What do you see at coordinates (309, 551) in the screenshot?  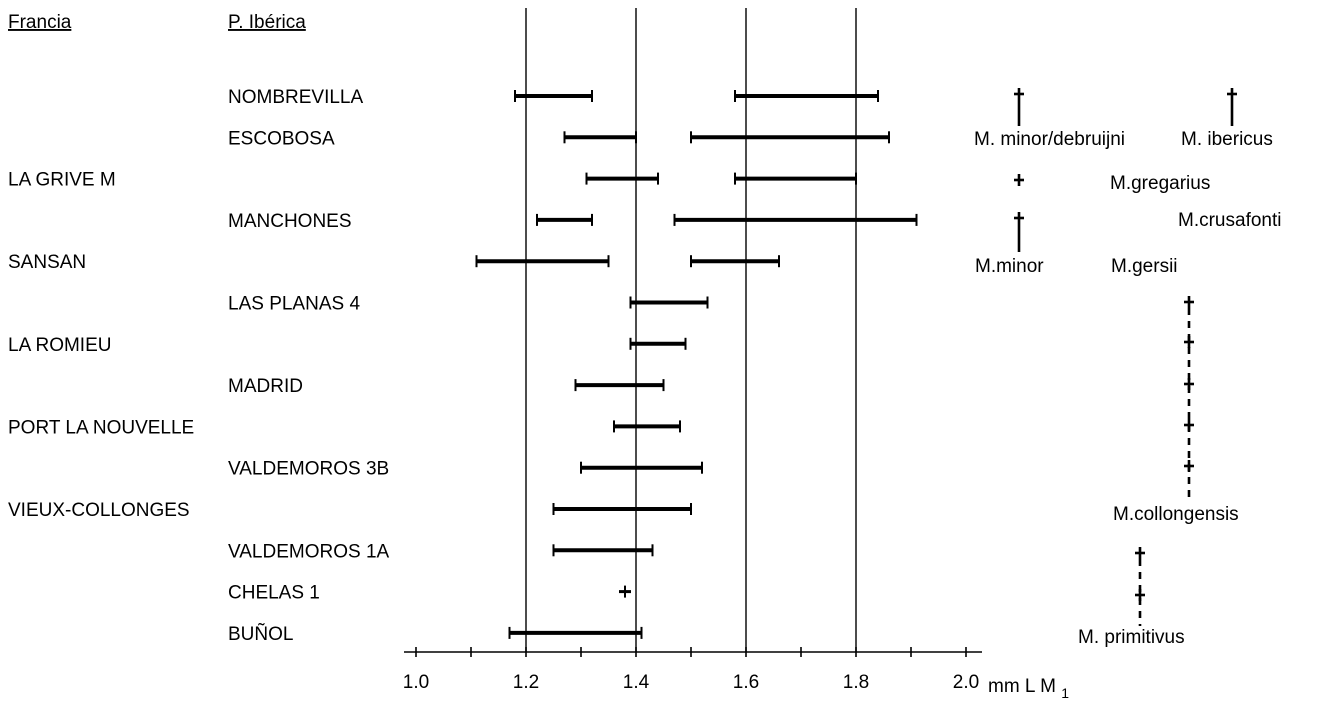 I see `row-label: VALDEMOROS 1A` at bounding box center [309, 551].